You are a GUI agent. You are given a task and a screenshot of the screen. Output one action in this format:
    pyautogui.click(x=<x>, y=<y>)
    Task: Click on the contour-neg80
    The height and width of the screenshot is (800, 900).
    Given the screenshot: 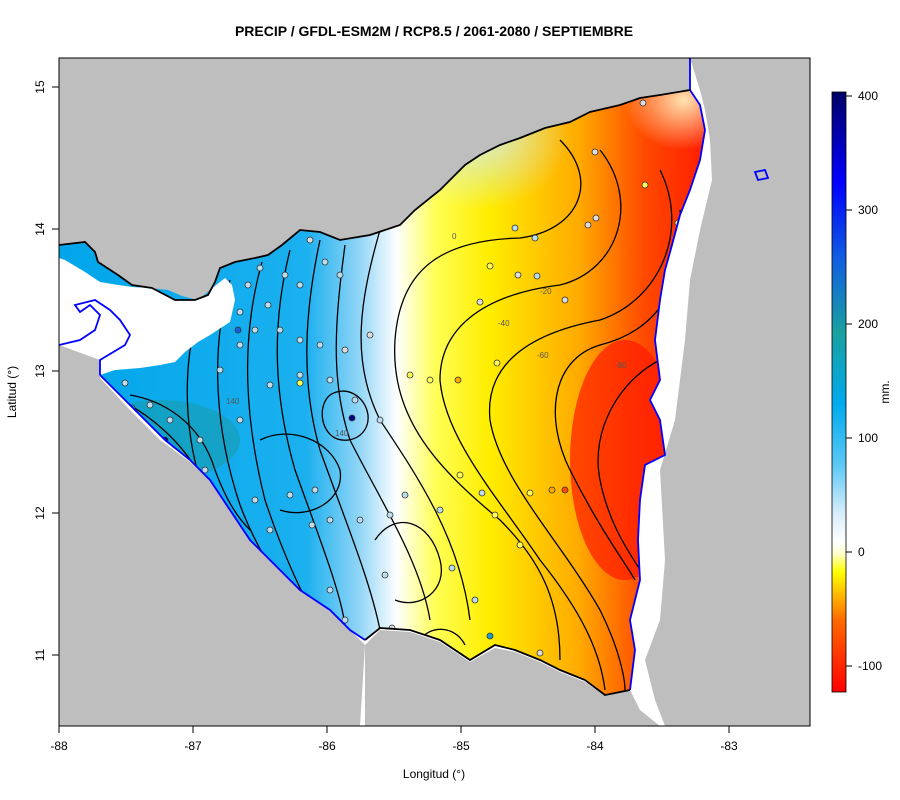 What is the action you would take?
    pyautogui.click(x=629, y=465)
    